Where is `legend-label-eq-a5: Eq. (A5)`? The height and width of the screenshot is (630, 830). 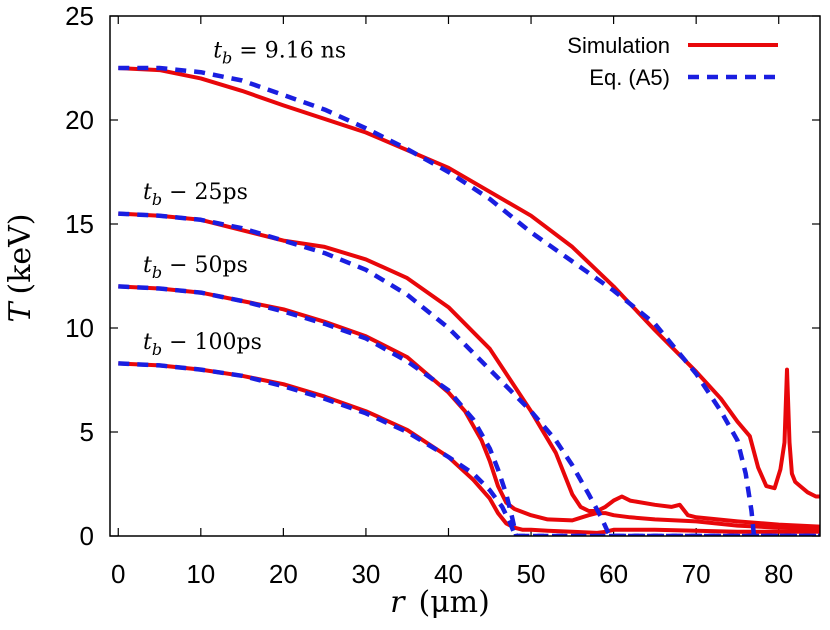 legend-label-eq-a5: Eq. (A5) is located at coordinates (629, 77).